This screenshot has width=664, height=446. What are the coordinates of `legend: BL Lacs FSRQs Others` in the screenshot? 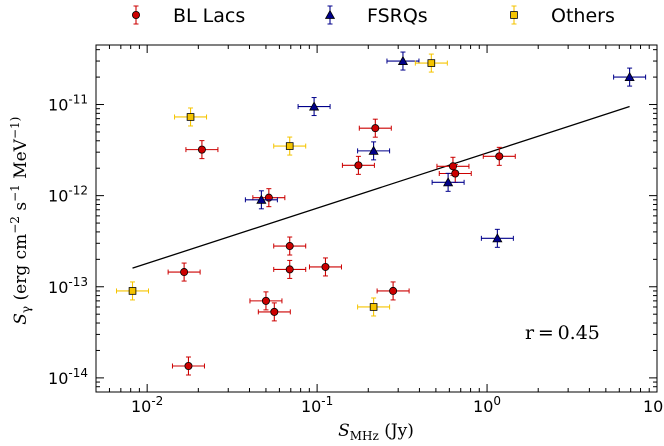 It's located at (373, 16).